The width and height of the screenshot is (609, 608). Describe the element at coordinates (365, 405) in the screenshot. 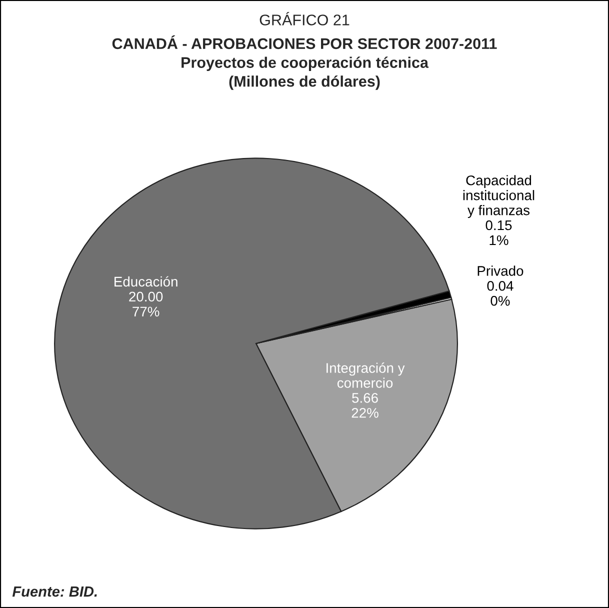

I see `data-label: 5.66 22%` at that location.